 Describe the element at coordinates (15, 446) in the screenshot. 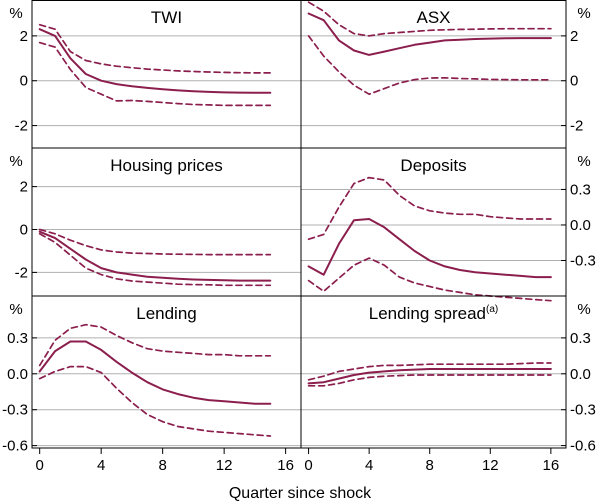

I see `y-tick-label-row-3-left-3: -0.6` at that location.